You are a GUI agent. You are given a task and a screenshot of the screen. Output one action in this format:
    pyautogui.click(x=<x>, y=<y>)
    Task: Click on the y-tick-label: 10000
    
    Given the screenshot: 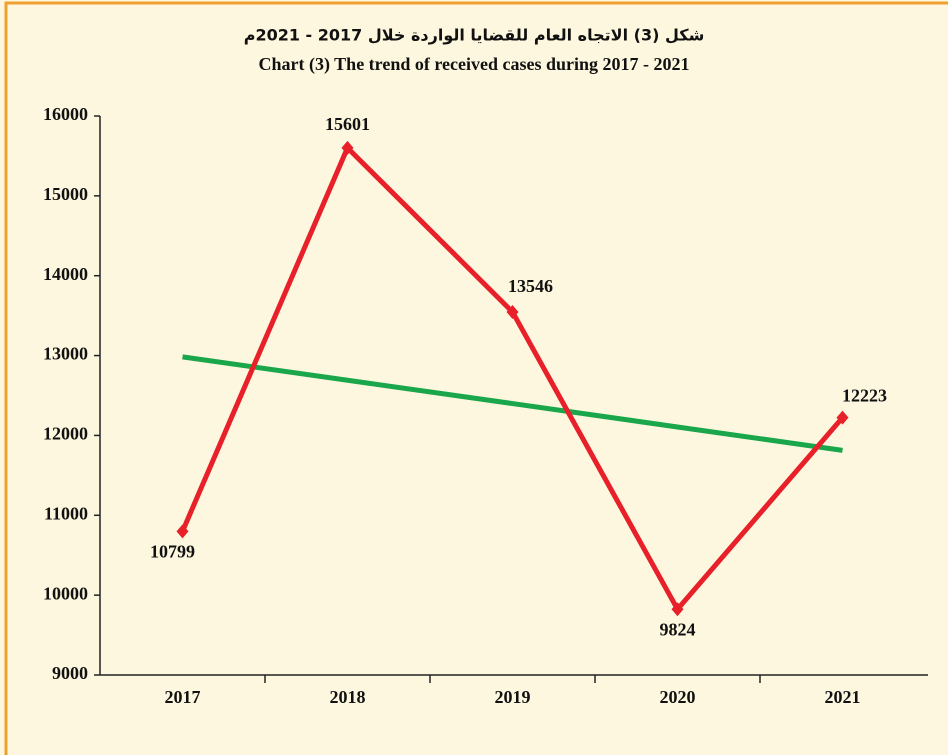 What is the action you would take?
    pyautogui.click(x=65, y=593)
    